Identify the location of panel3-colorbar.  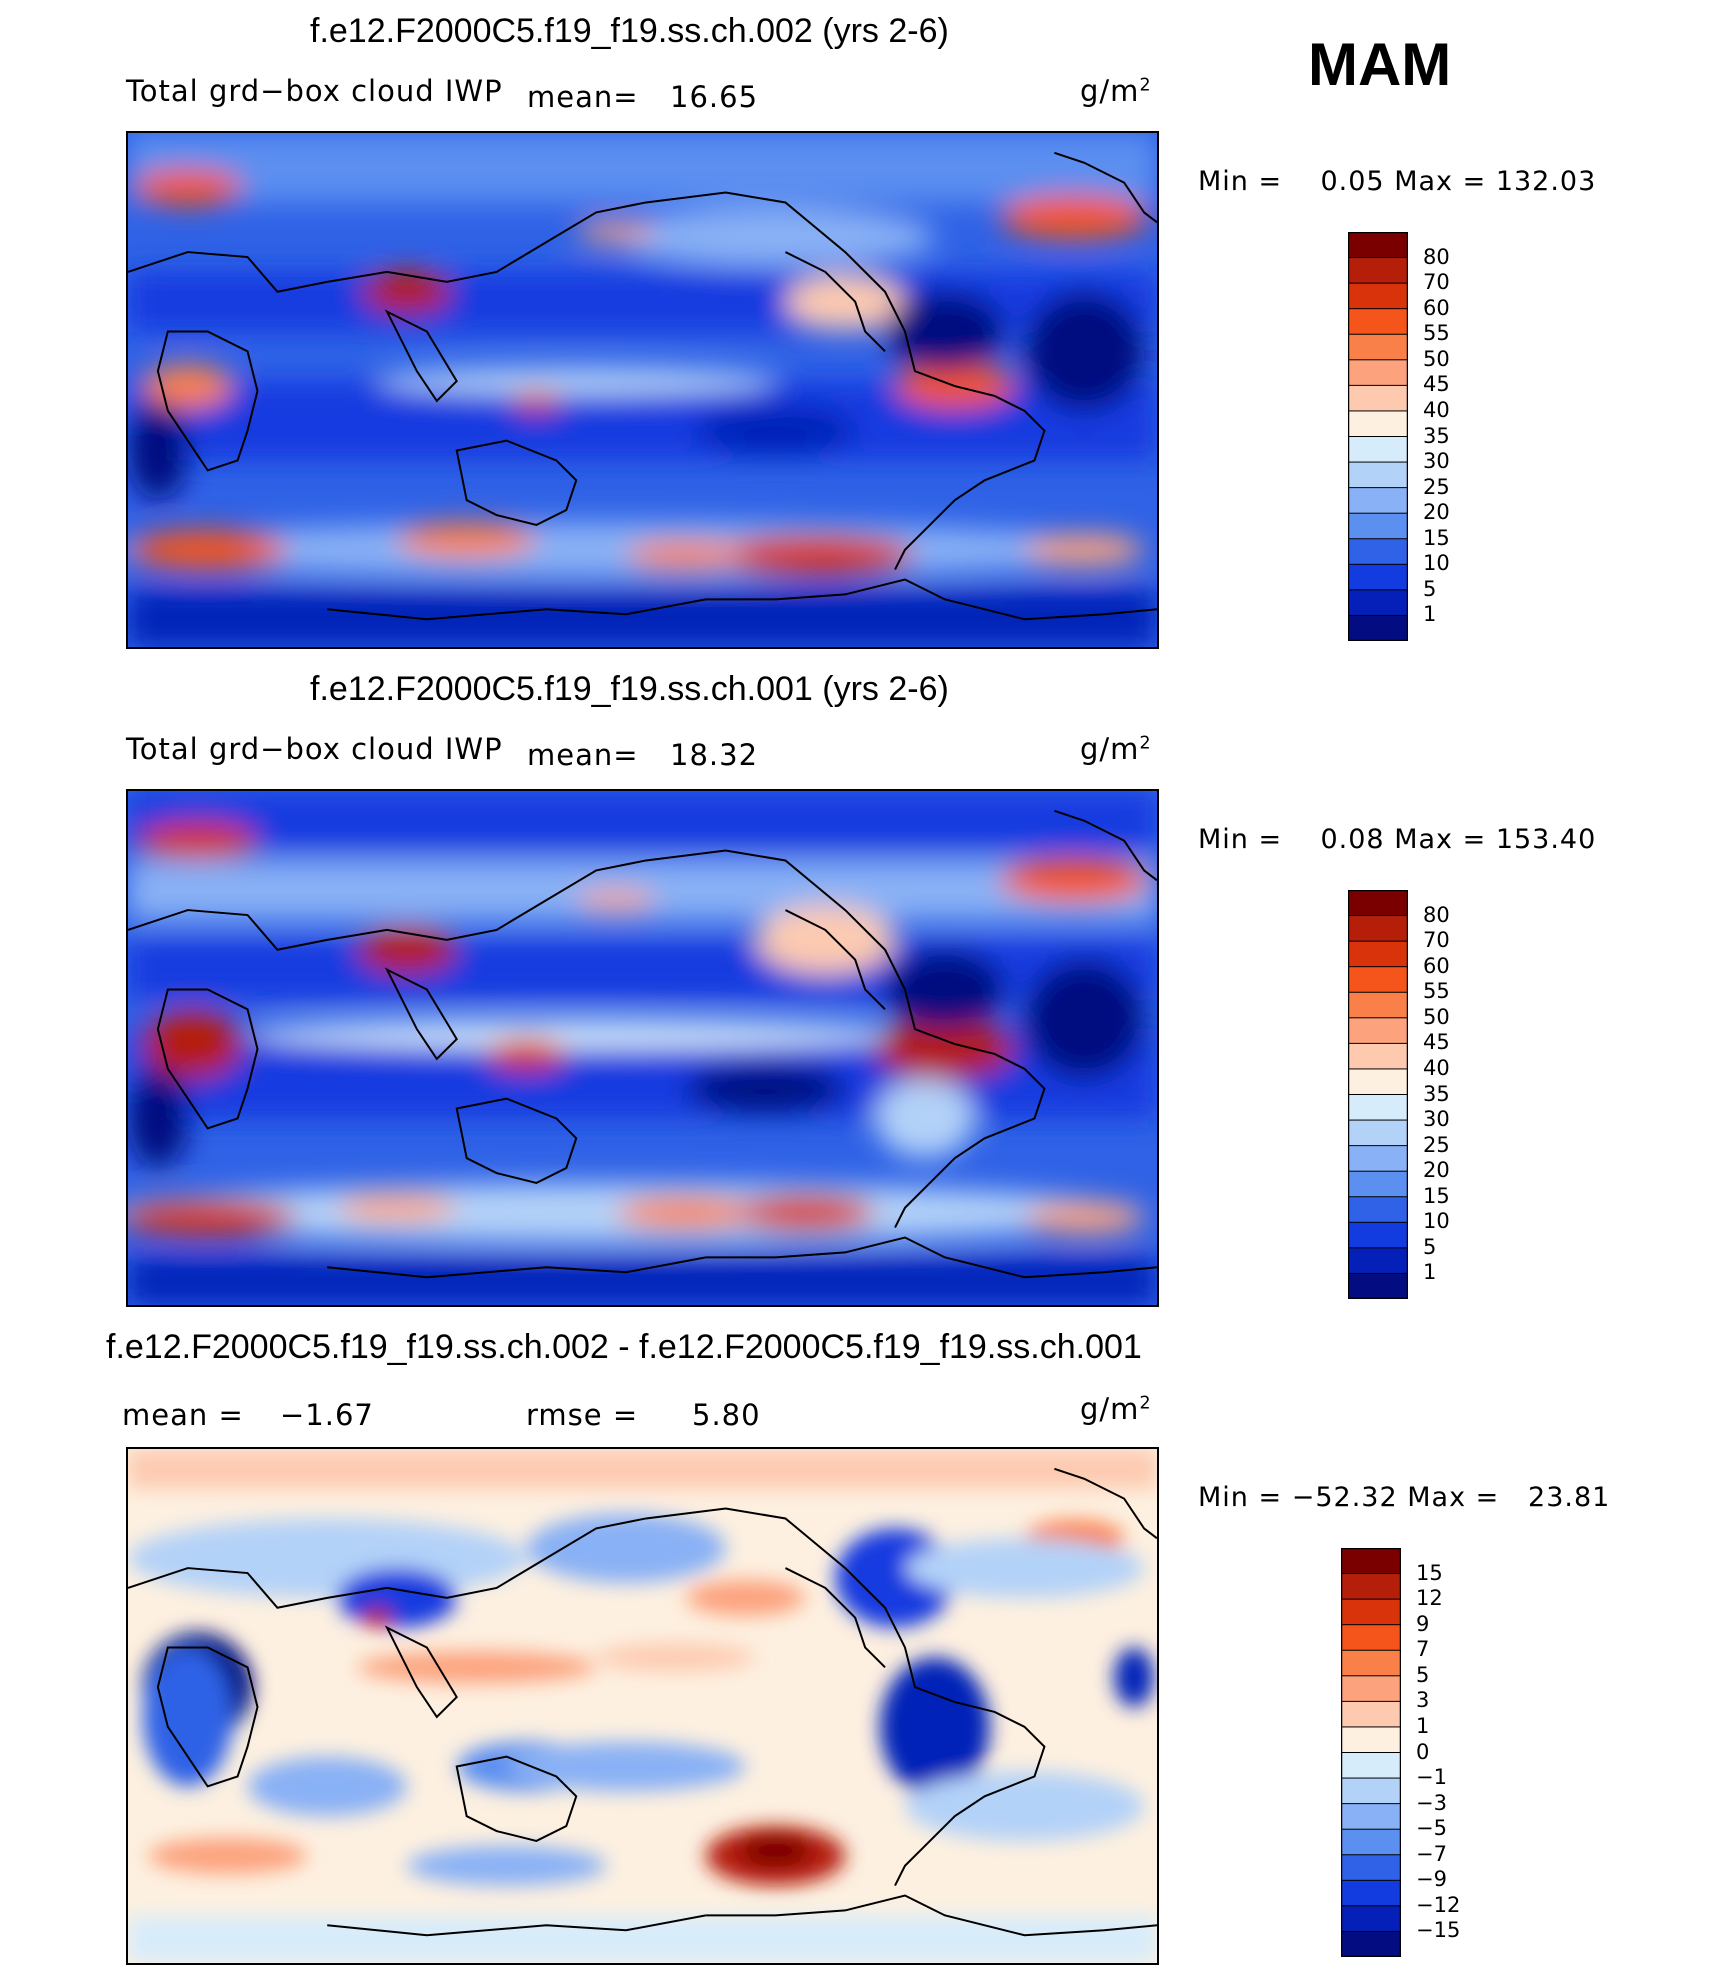
(1371, 1752).